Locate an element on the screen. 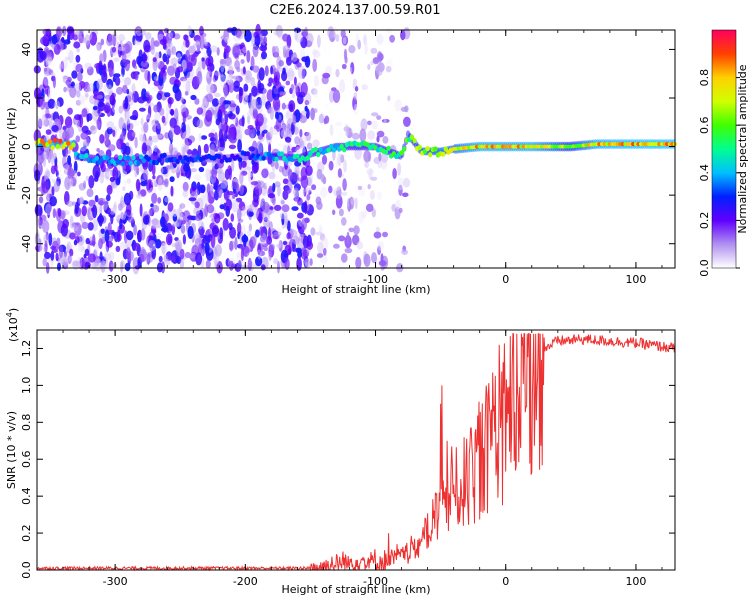  colorbar-ticks: 0.0 0.2 0.4 0.6 0.8 is located at coordinates (719, 173).